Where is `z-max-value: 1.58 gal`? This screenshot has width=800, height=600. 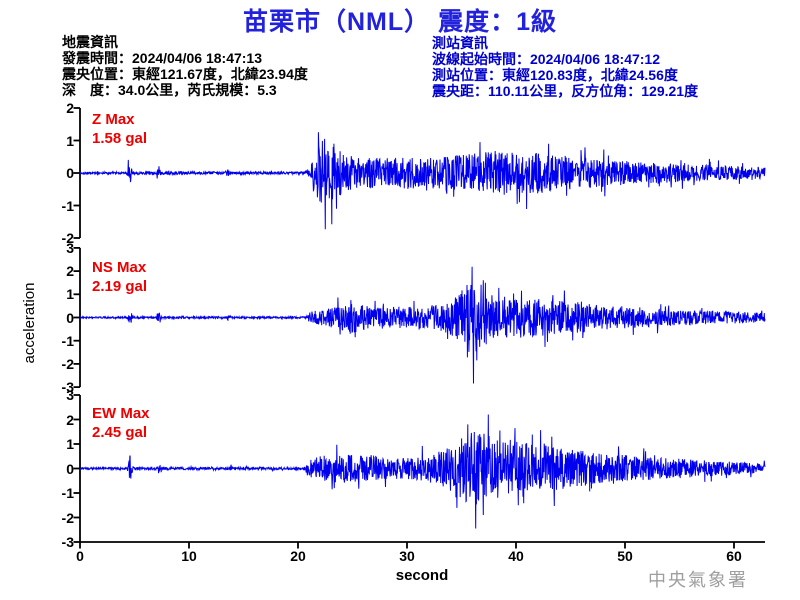
z-max-value: 1.58 gal is located at coordinates (120, 138).